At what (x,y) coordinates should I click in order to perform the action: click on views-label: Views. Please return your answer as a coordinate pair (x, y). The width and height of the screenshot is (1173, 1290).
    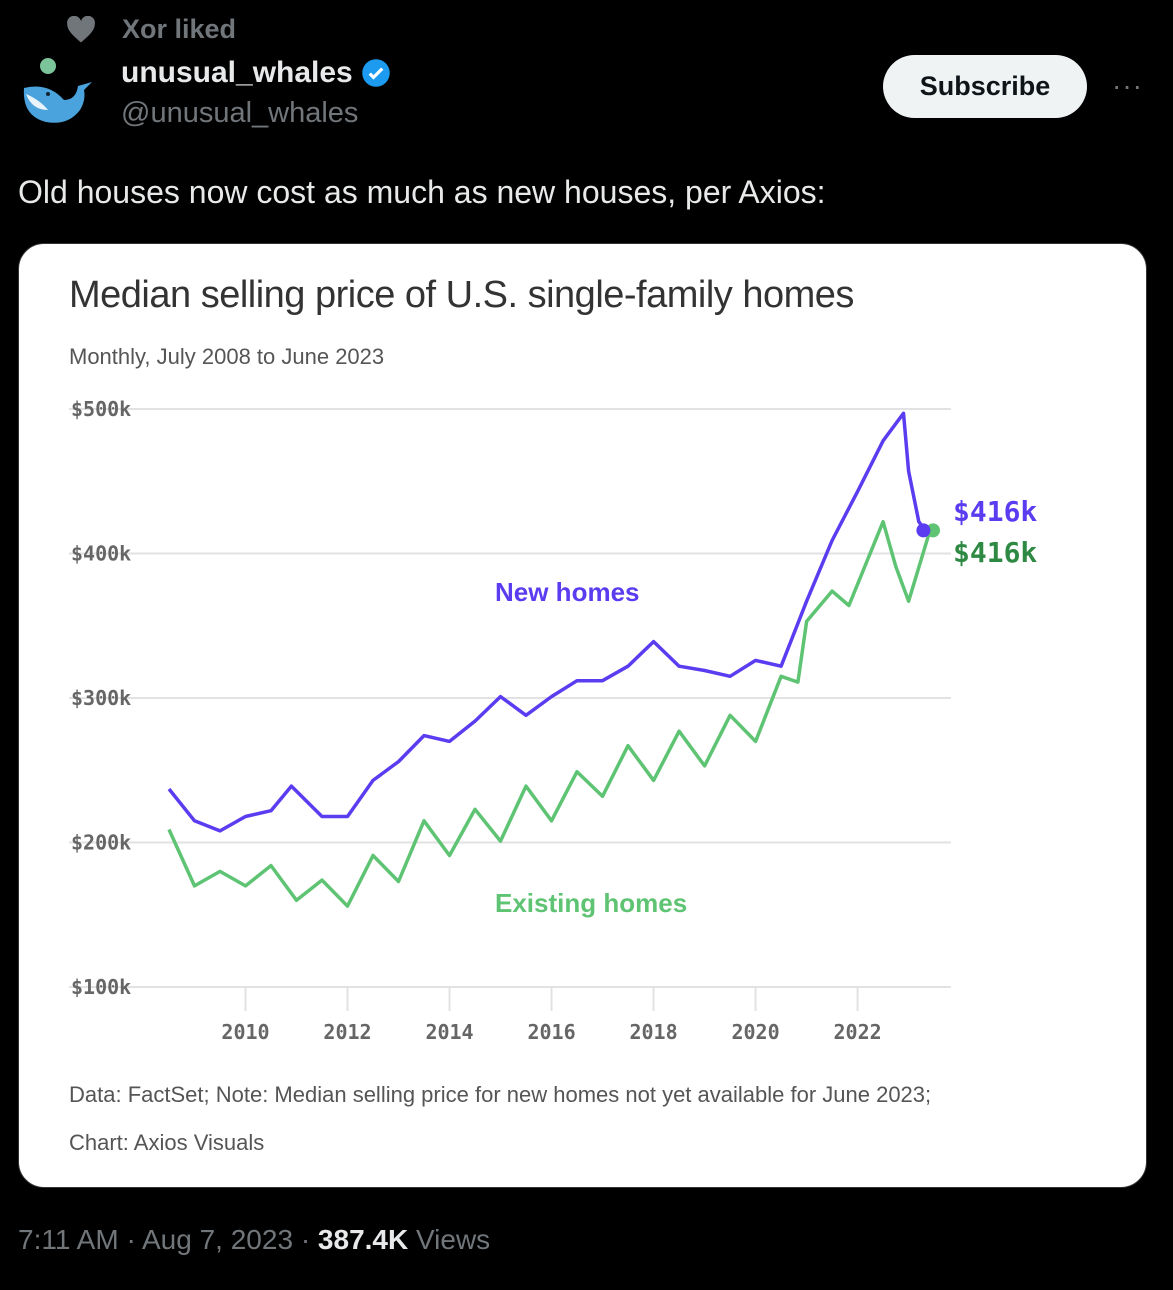
    Looking at the image, I should click on (453, 1239).